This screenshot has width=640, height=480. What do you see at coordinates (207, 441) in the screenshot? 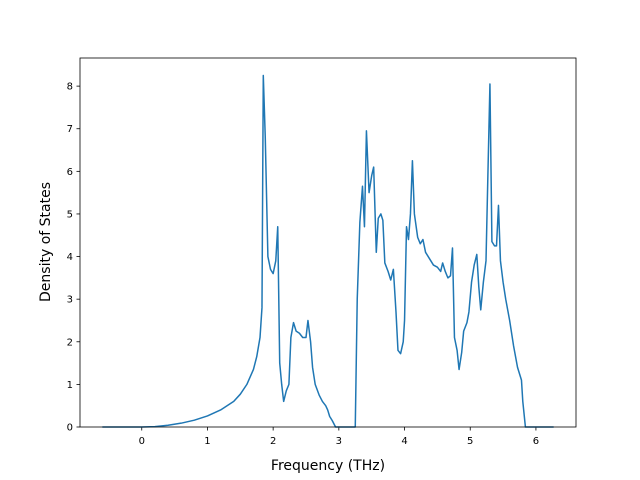
I see `x-tick-label: 1` at bounding box center [207, 441].